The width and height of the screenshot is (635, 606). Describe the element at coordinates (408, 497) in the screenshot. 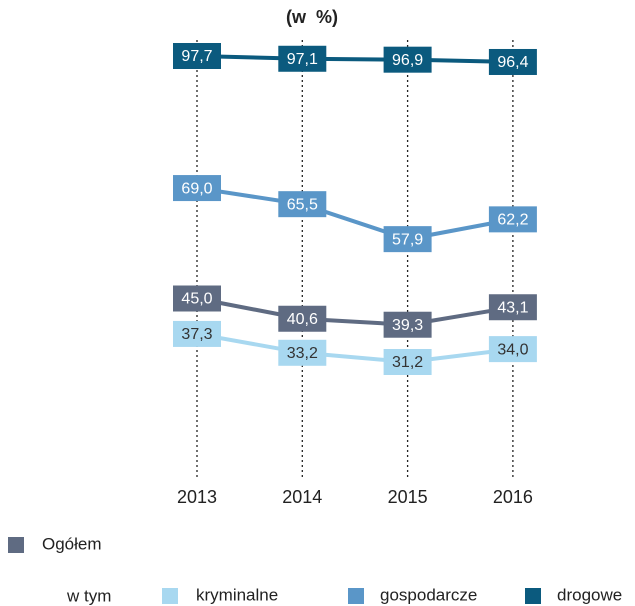

I see `x-tick-label: 2015` at that location.